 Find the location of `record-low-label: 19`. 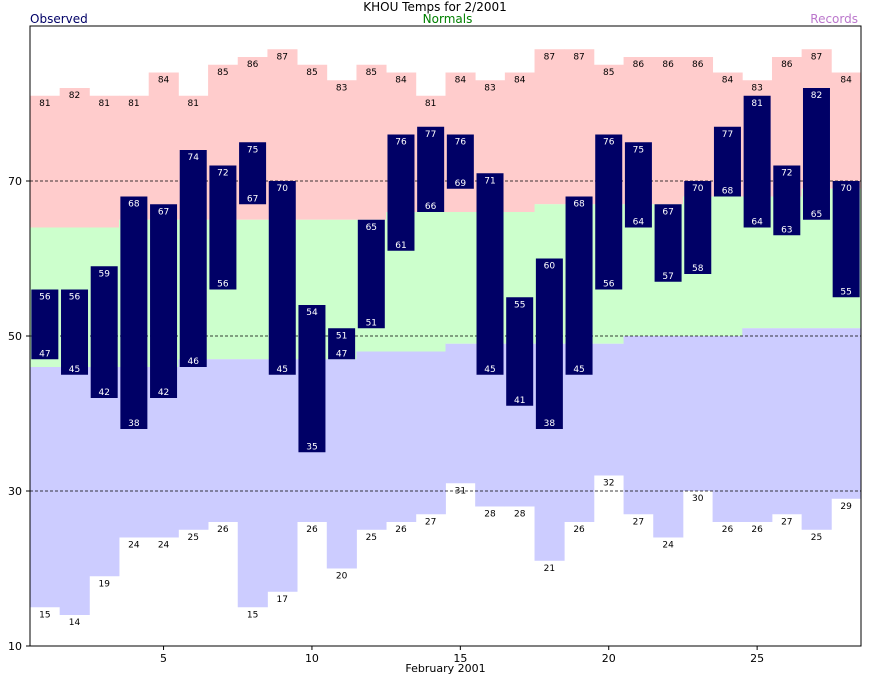

record-low-label: 19 is located at coordinates (104, 584).